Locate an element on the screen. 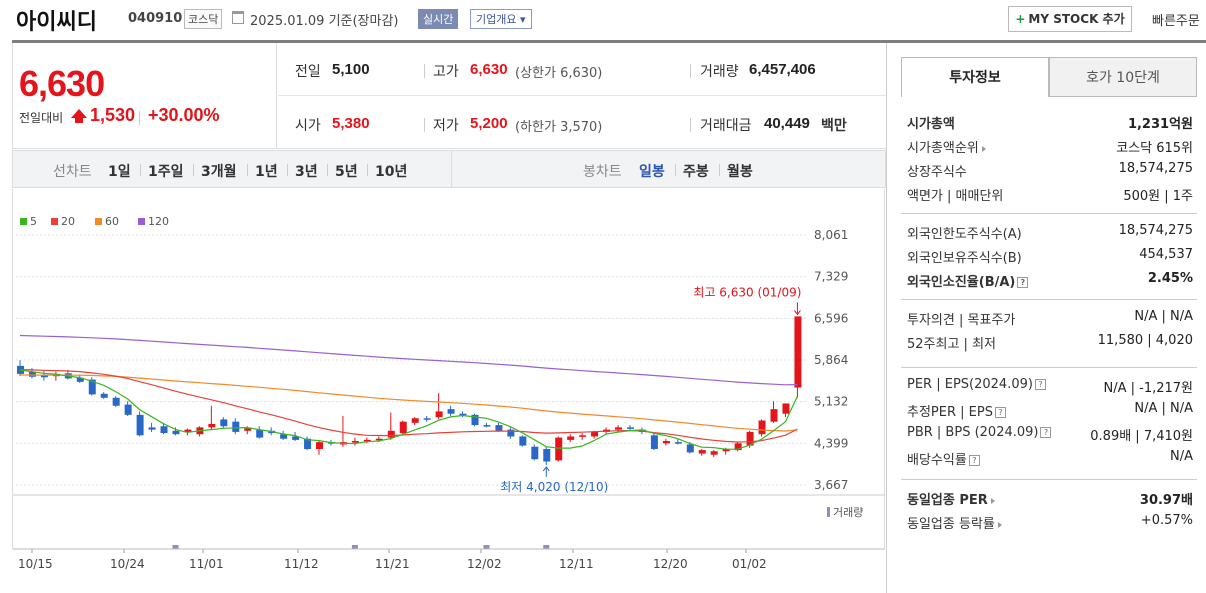 This screenshot has width=1206, height=593. max-annotation: 최고 6,630 (01/09) is located at coordinates (747, 292).